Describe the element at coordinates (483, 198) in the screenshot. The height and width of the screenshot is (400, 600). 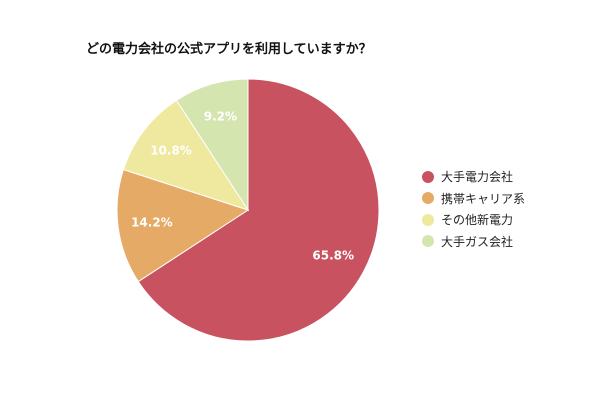
I see `legend-label: 携帯キャリア系` at that location.